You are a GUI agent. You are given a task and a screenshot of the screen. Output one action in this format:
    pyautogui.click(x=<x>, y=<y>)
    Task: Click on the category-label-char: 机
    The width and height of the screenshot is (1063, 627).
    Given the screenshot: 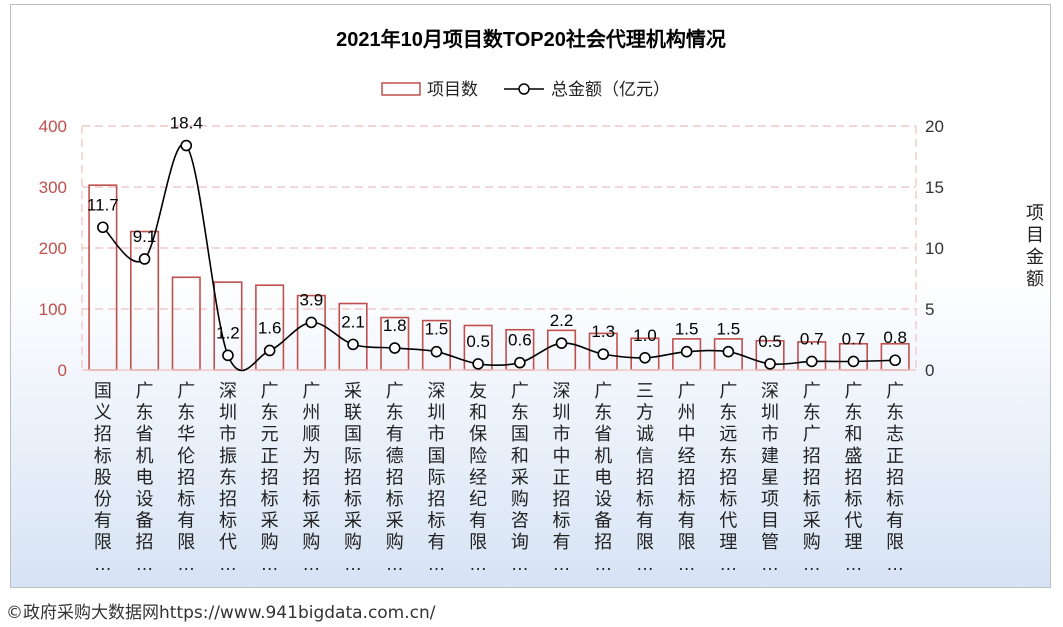 What is the action you would take?
    pyautogui.click(x=145, y=456)
    